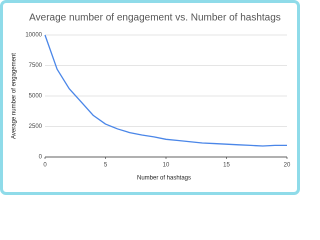 Image resolution: width=320 pixels, height=240 pixels. Describe the element at coordinates (15, 96) in the screenshot. I see `y-axis-label: Average number of engagement` at that location.